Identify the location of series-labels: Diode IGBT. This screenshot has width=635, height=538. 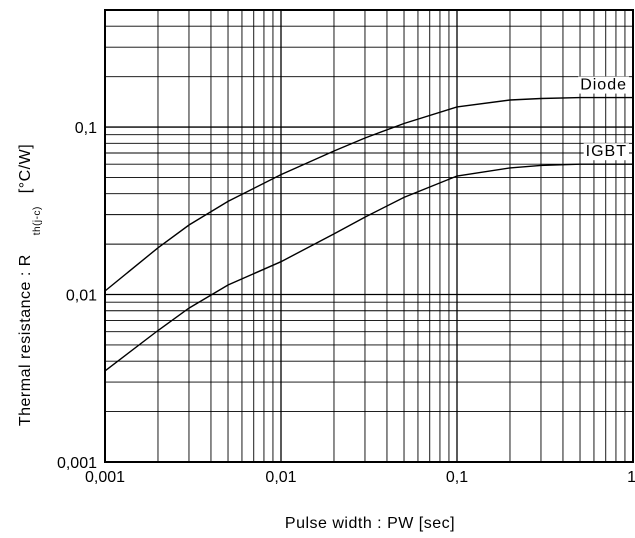
(603, 118).